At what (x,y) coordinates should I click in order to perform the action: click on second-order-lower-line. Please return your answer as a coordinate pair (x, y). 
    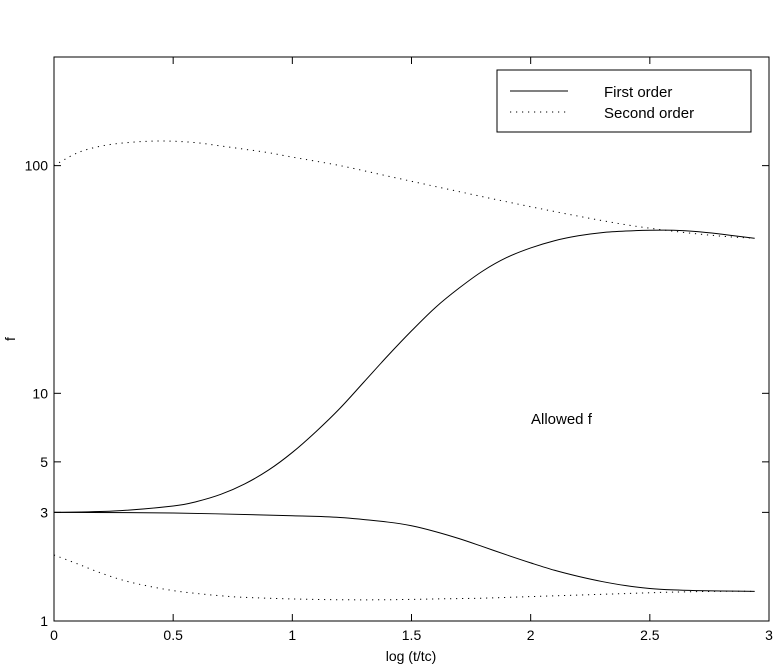
    Looking at the image, I should click on (404, 577).